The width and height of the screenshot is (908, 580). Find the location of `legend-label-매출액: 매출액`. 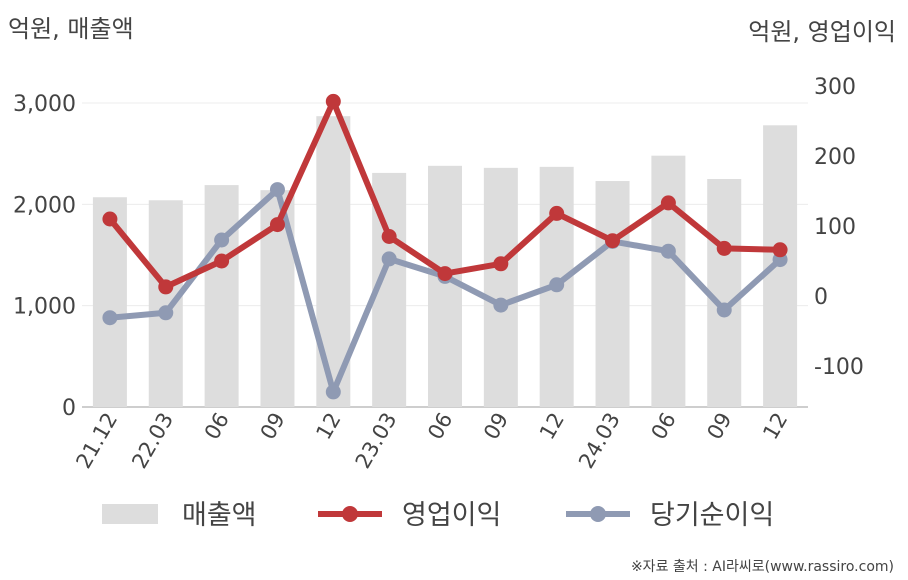

legend-label-매출액: 매출액 is located at coordinates (219, 515).